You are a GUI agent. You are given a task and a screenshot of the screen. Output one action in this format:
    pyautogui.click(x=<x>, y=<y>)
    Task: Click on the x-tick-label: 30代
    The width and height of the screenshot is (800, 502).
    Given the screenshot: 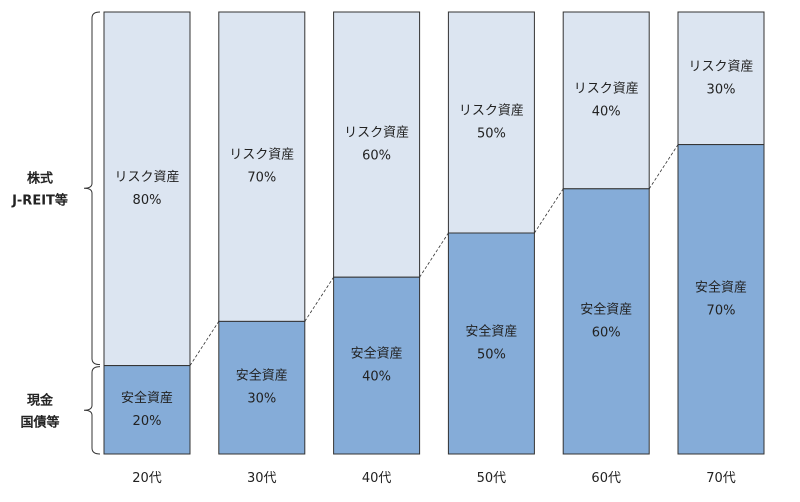 What is the action you would take?
    pyautogui.click(x=262, y=478)
    